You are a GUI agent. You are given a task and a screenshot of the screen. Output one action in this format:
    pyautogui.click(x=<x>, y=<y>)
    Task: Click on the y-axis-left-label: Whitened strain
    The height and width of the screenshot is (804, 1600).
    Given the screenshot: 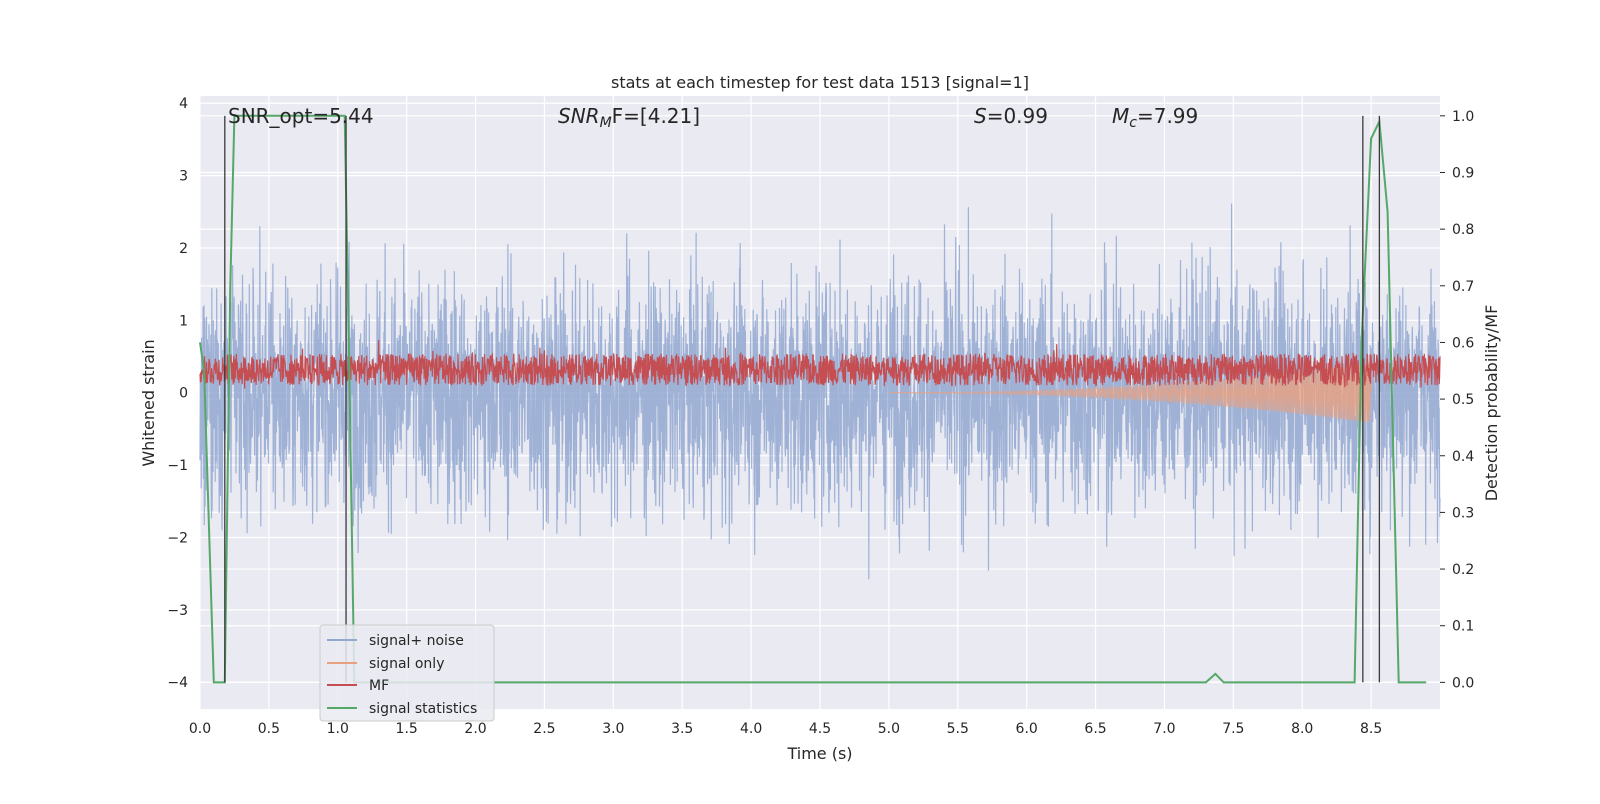 What is the action you would take?
    pyautogui.click(x=148, y=402)
    